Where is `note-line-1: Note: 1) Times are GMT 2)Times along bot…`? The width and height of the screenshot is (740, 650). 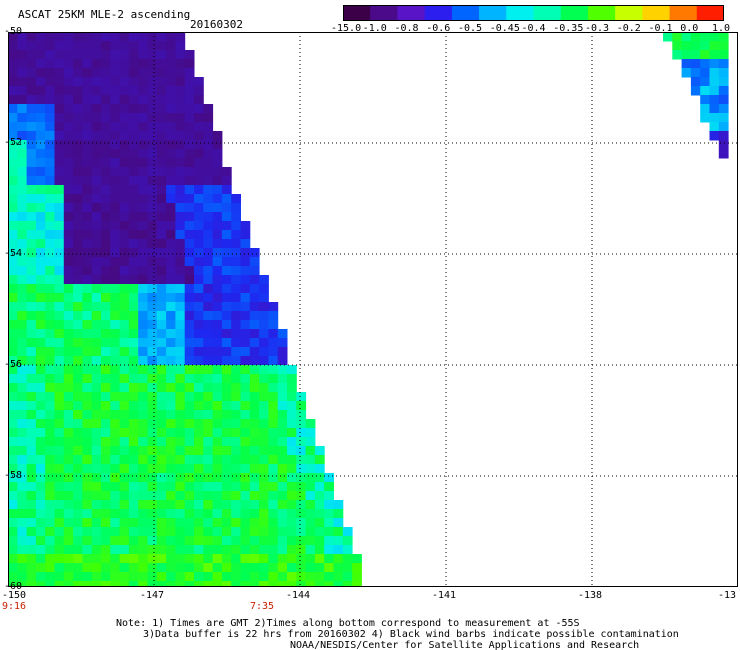
note-line-1: Note: 1) Times are GMT 2)Times along bot… is located at coordinates (348, 623).